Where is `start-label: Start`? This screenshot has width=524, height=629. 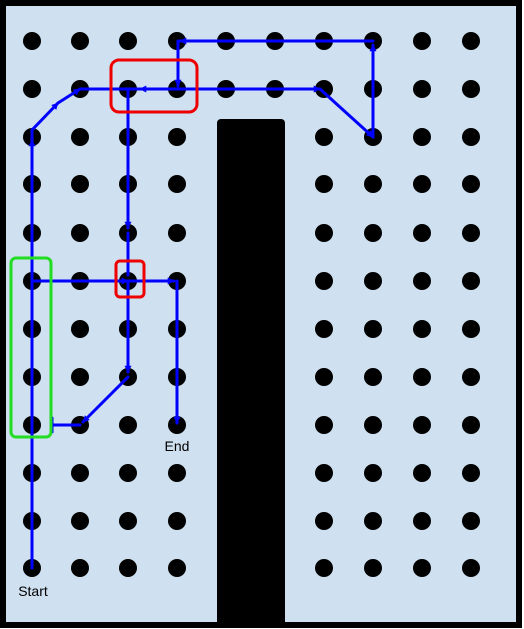
start-label: Start is located at coordinates (33, 591).